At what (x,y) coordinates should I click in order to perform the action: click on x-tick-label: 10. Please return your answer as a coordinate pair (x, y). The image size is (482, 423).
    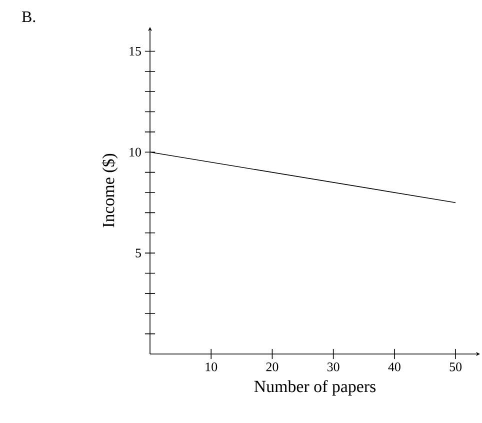
    Looking at the image, I should click on (212, 367).